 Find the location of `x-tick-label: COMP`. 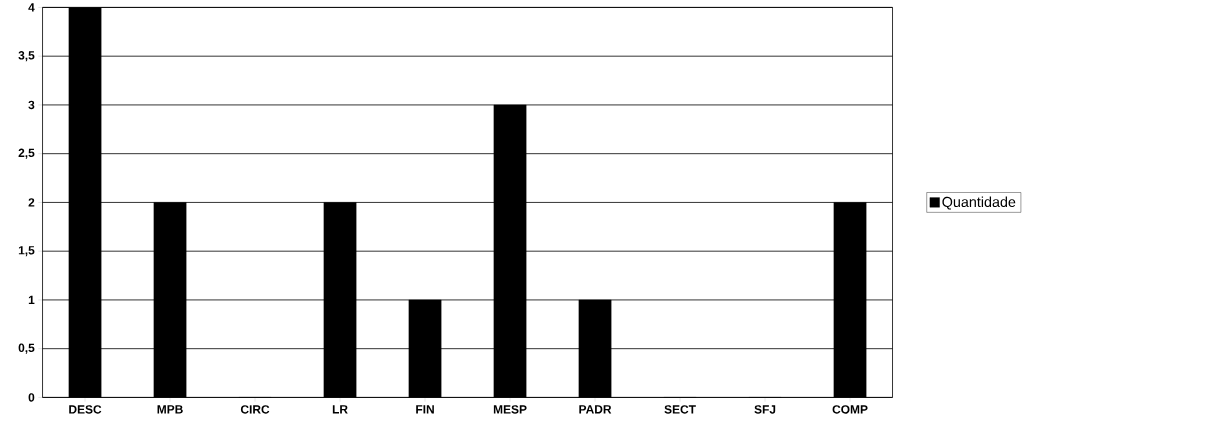

x-tick-label: COMP is located at coordinates (850, 409).